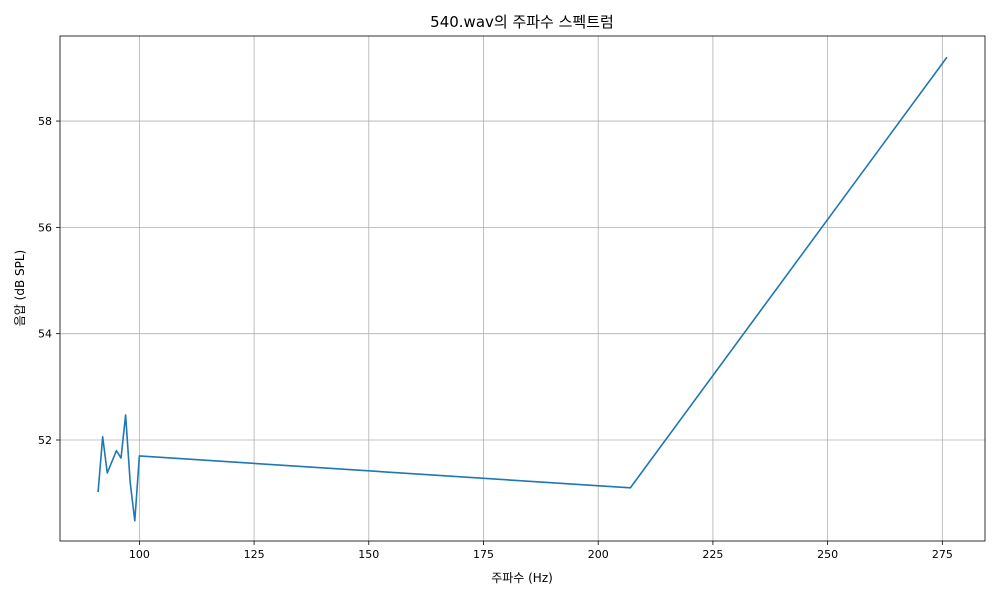 Image resolution: width=1000 pixels, height=600 pixels. I want to click on x-tick-label: 225, so click(712, 554).